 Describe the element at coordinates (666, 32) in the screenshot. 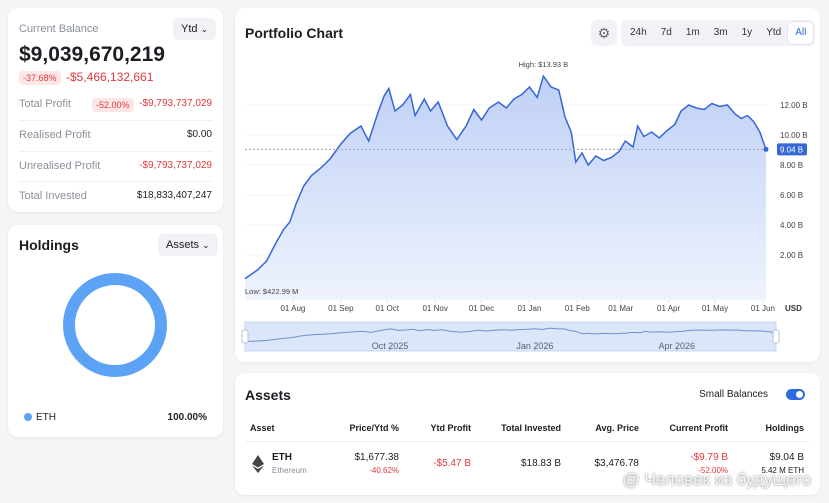

I see `range-button: 7d` at that location.